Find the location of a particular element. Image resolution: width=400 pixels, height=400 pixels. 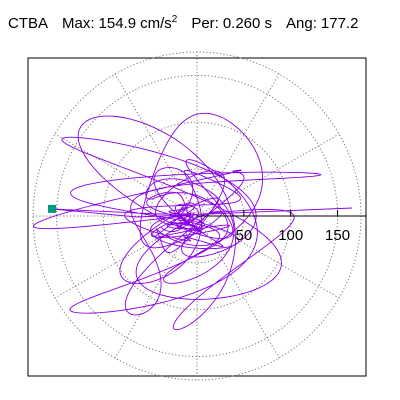

radial-tick-label-150: 150 is located at coordinates (337, 235).